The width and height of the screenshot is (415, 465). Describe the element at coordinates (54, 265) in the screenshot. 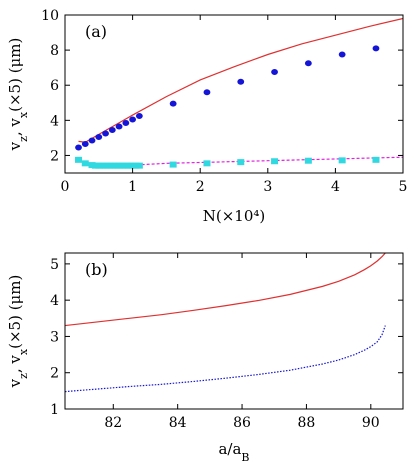

I see `y-tick-label: 5` at that location.